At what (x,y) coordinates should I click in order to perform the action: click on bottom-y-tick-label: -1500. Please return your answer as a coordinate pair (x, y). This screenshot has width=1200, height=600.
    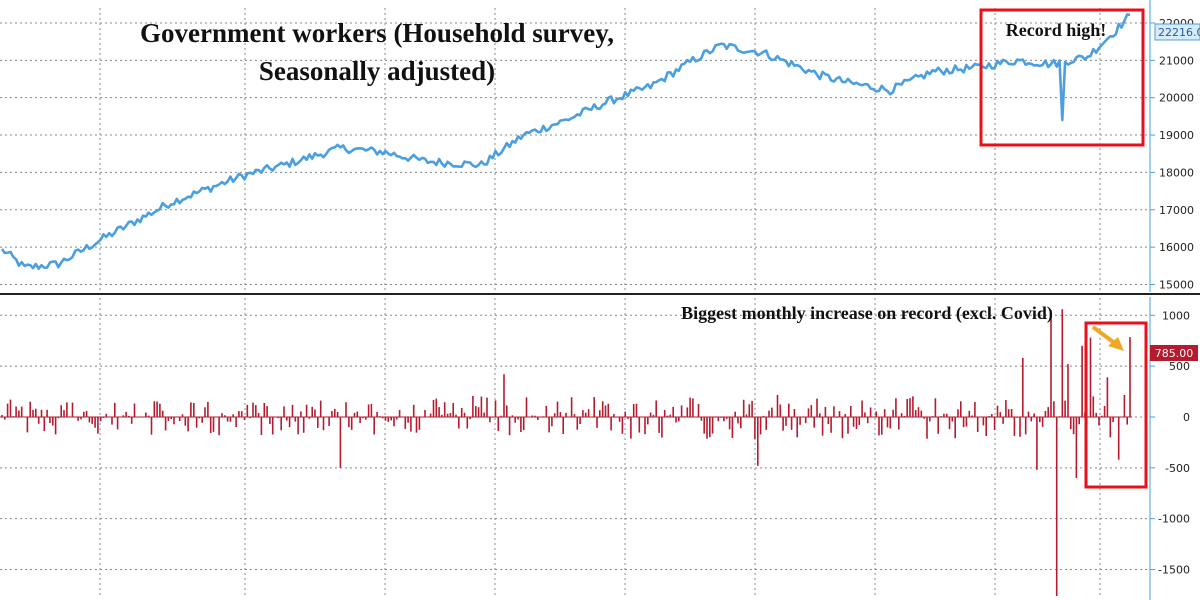
    Looking at the image, I should click on (1174, 570).